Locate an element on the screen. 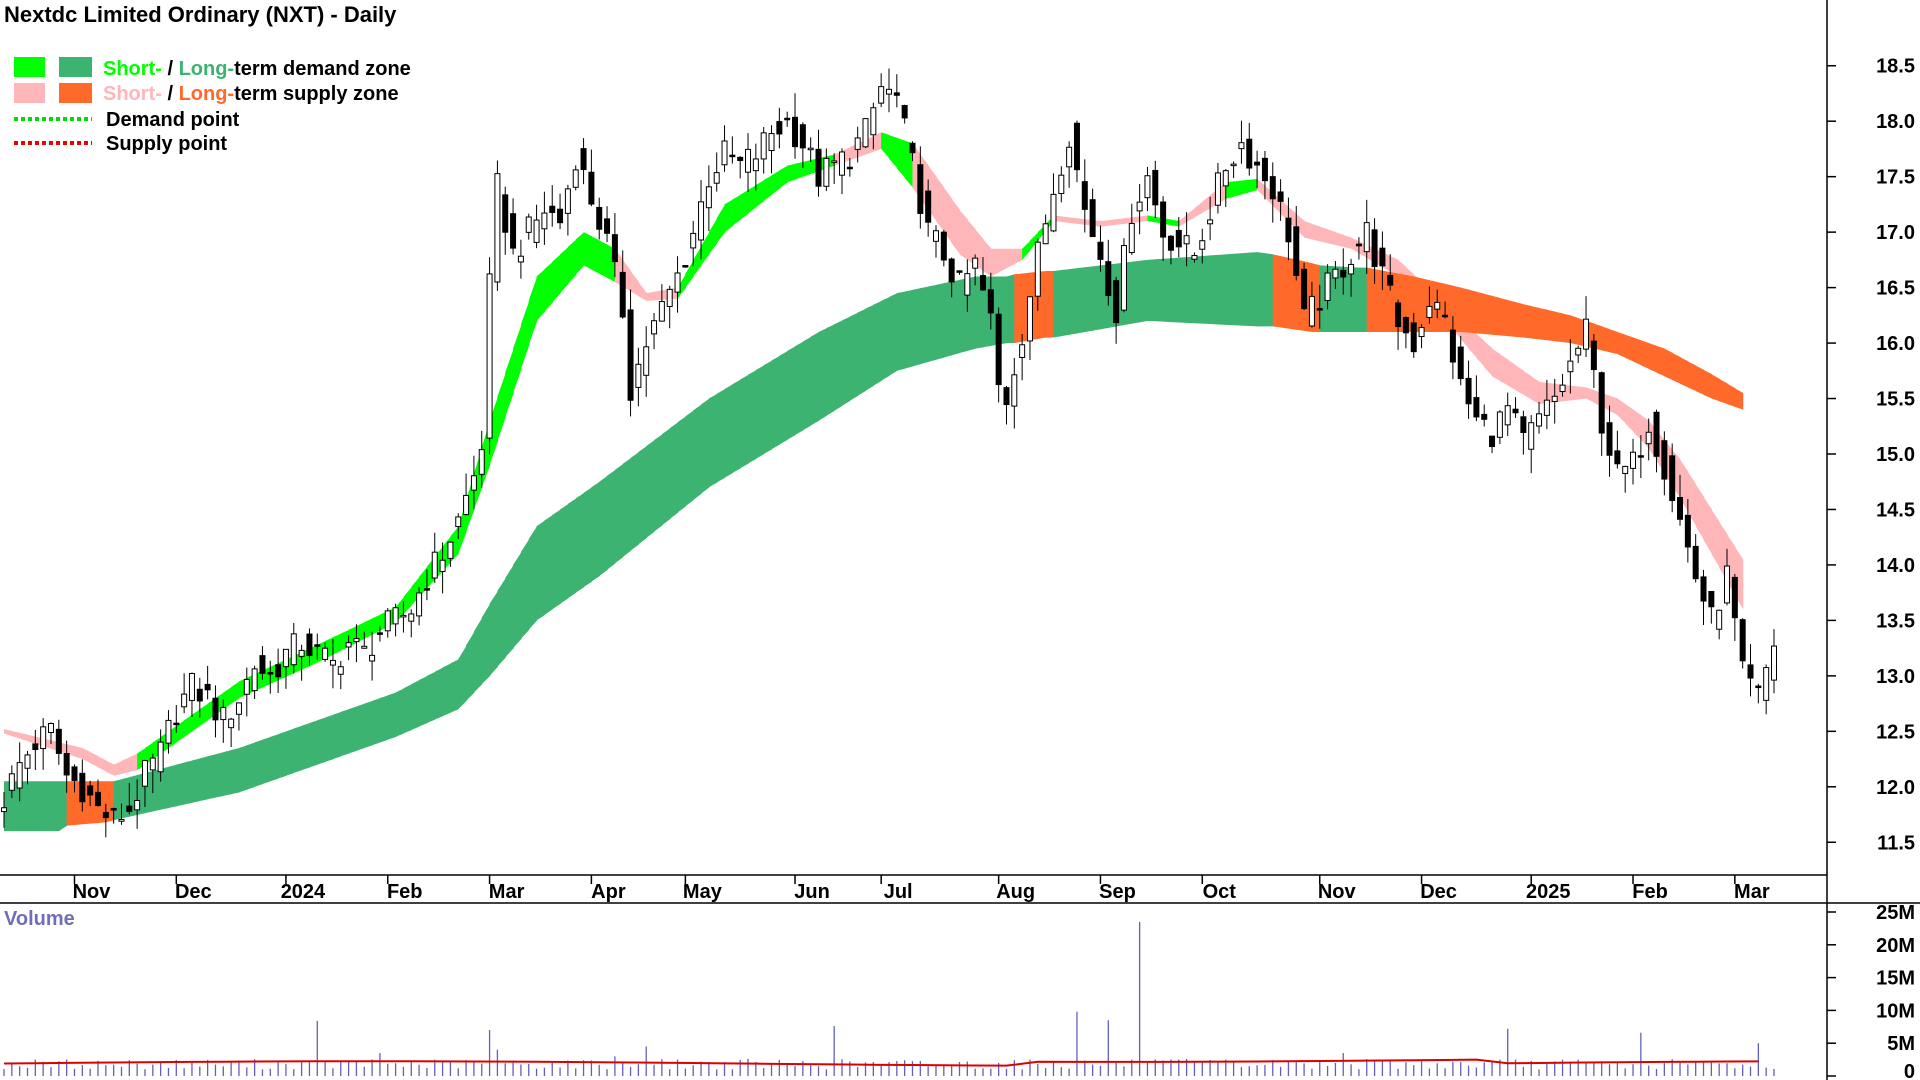 Image resolution: width=1920 pixels, height=1080 pixels. price-tick-label: 18.5 is located at coordinates (1895, 67).